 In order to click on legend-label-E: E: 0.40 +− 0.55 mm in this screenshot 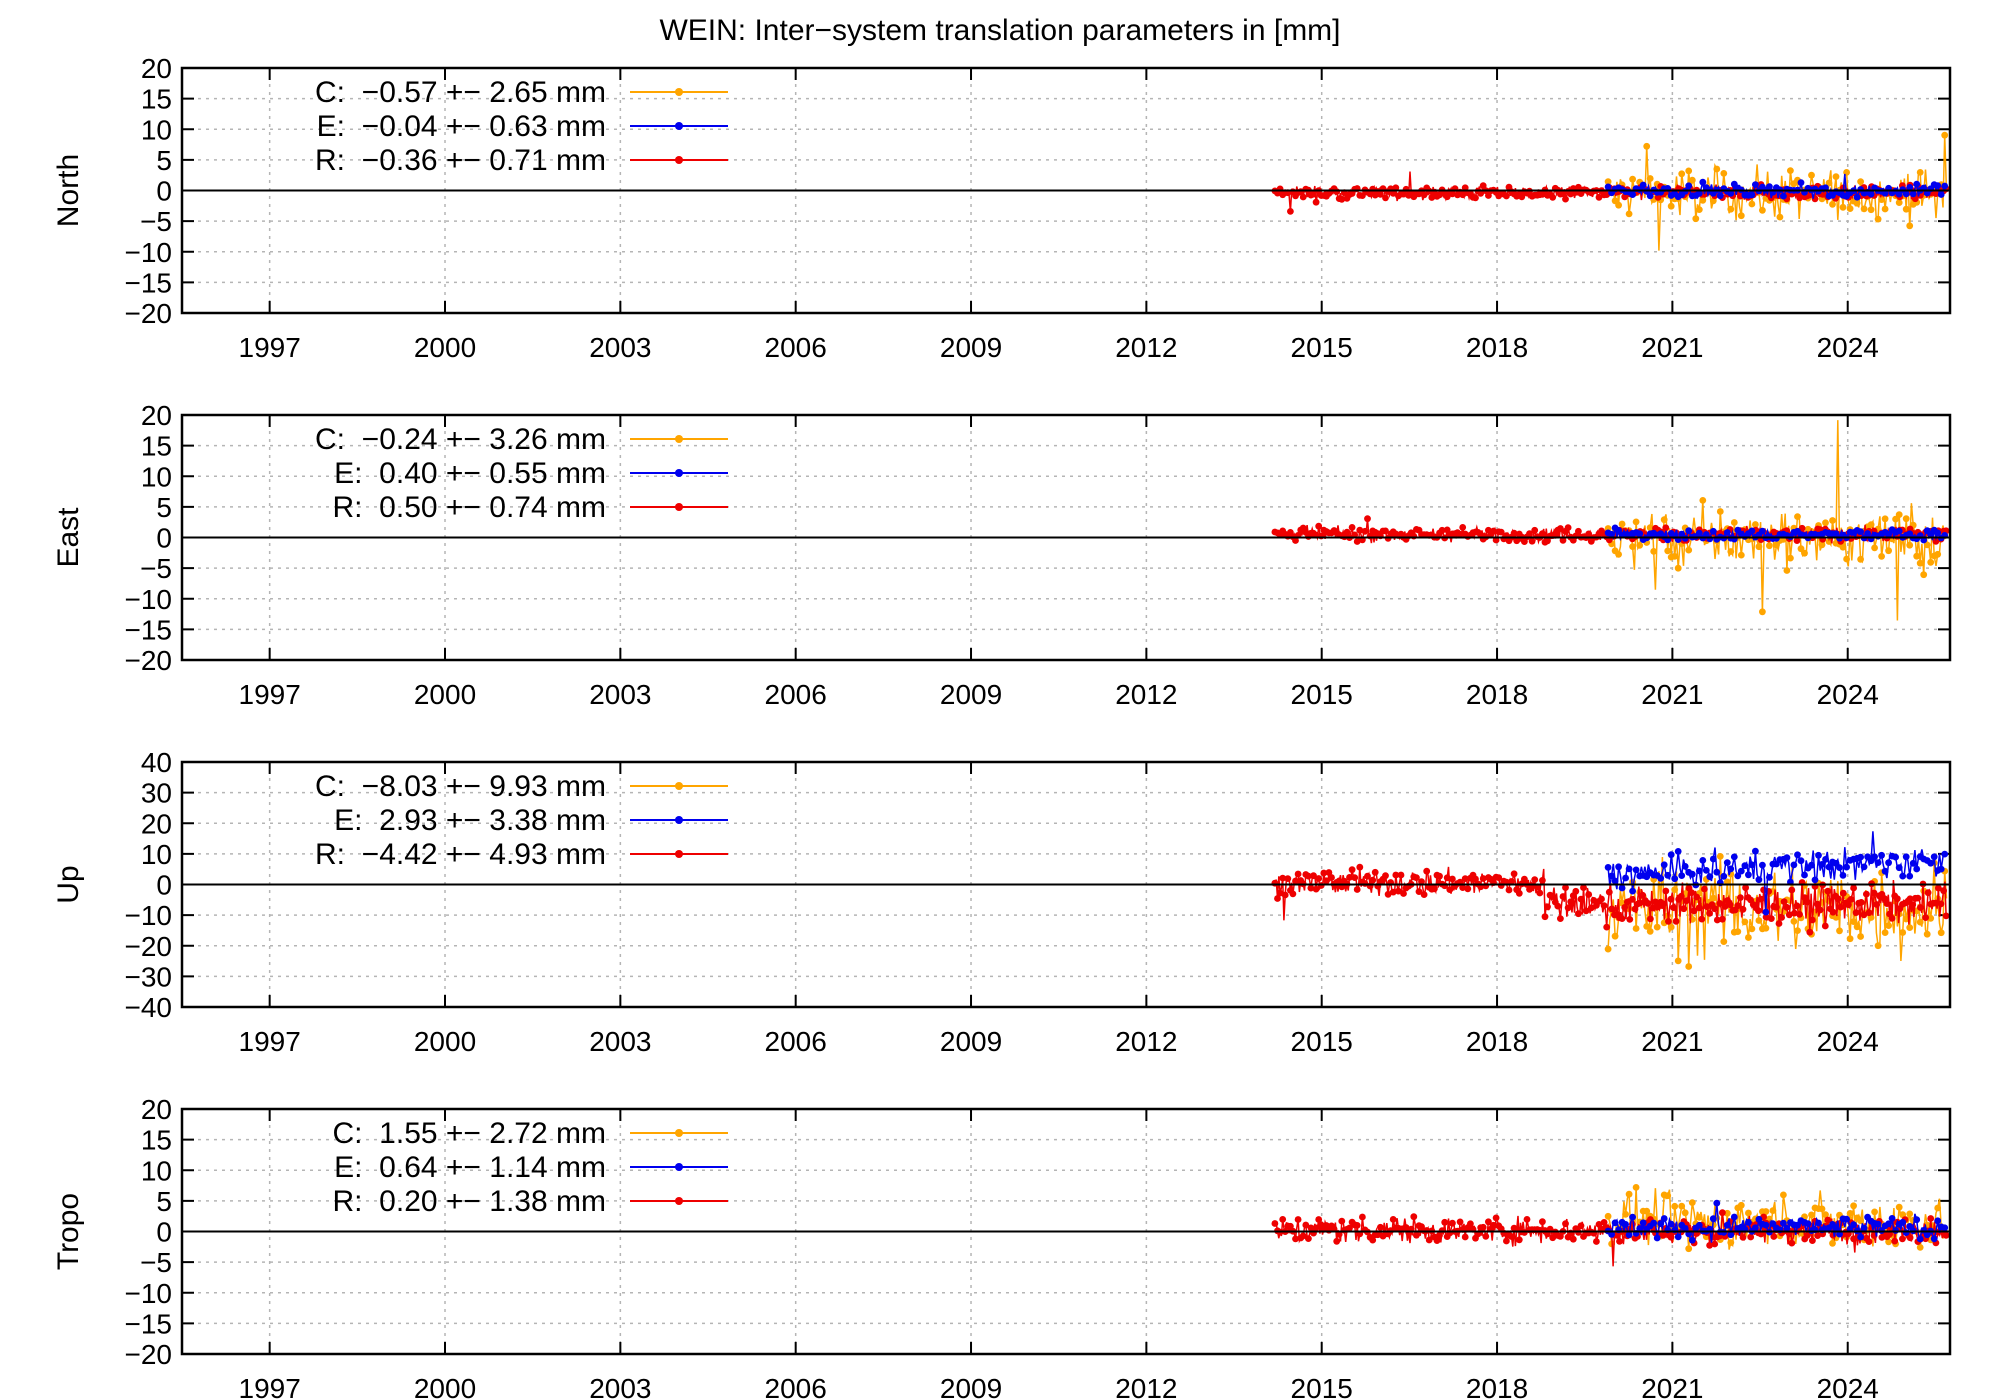, I will do `click(470, 473)`.